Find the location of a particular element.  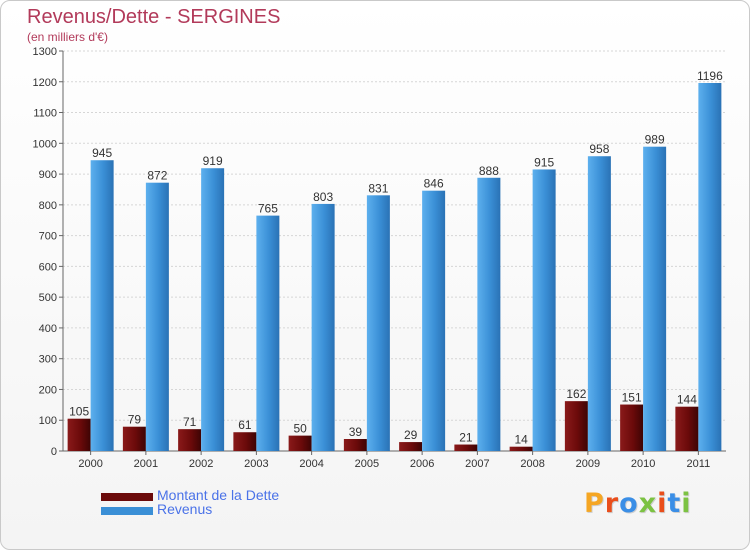

legend-label-revenus: Revenus is located at coordinates (185, 509).